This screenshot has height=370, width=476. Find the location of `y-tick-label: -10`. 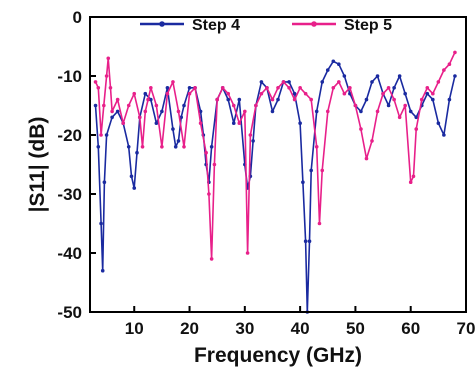

y-tick-label: -10 is located at coordinates (69, 76).